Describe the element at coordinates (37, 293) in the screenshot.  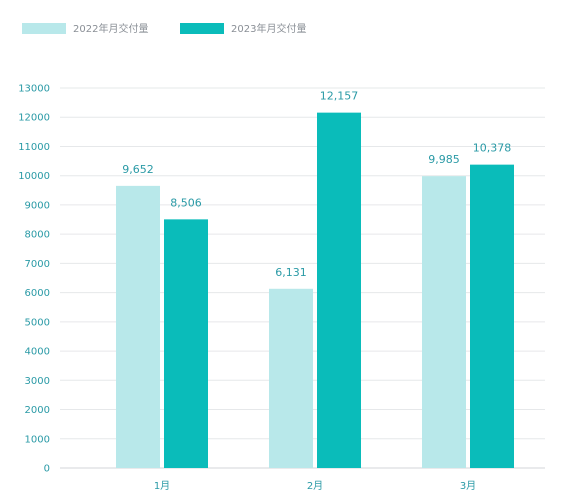
I see `y-tick-label: 6000` at that location.